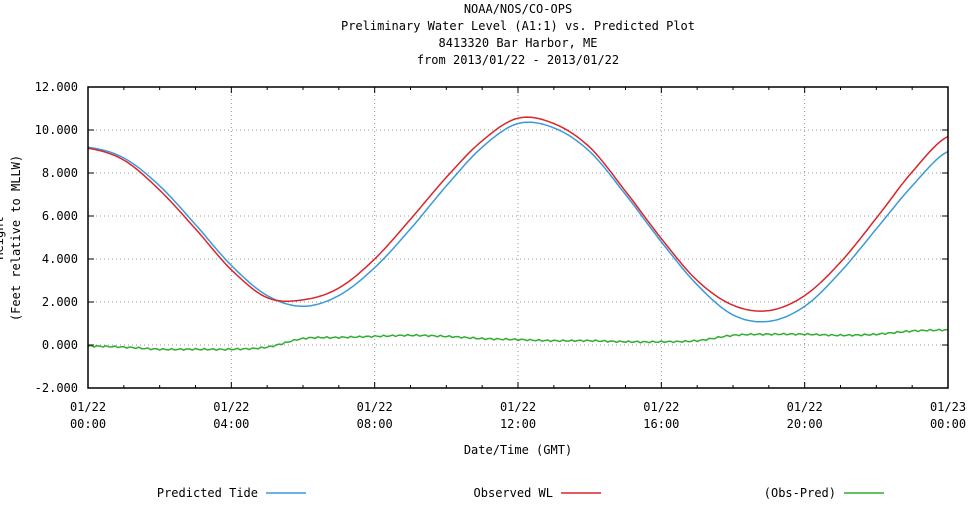 This screenshot has height=522, width=980. What do you see at coordinates (948, 407) in the screenshot?
I see `x-tick-label-date: 01/23` at bounding box center [948, 407].